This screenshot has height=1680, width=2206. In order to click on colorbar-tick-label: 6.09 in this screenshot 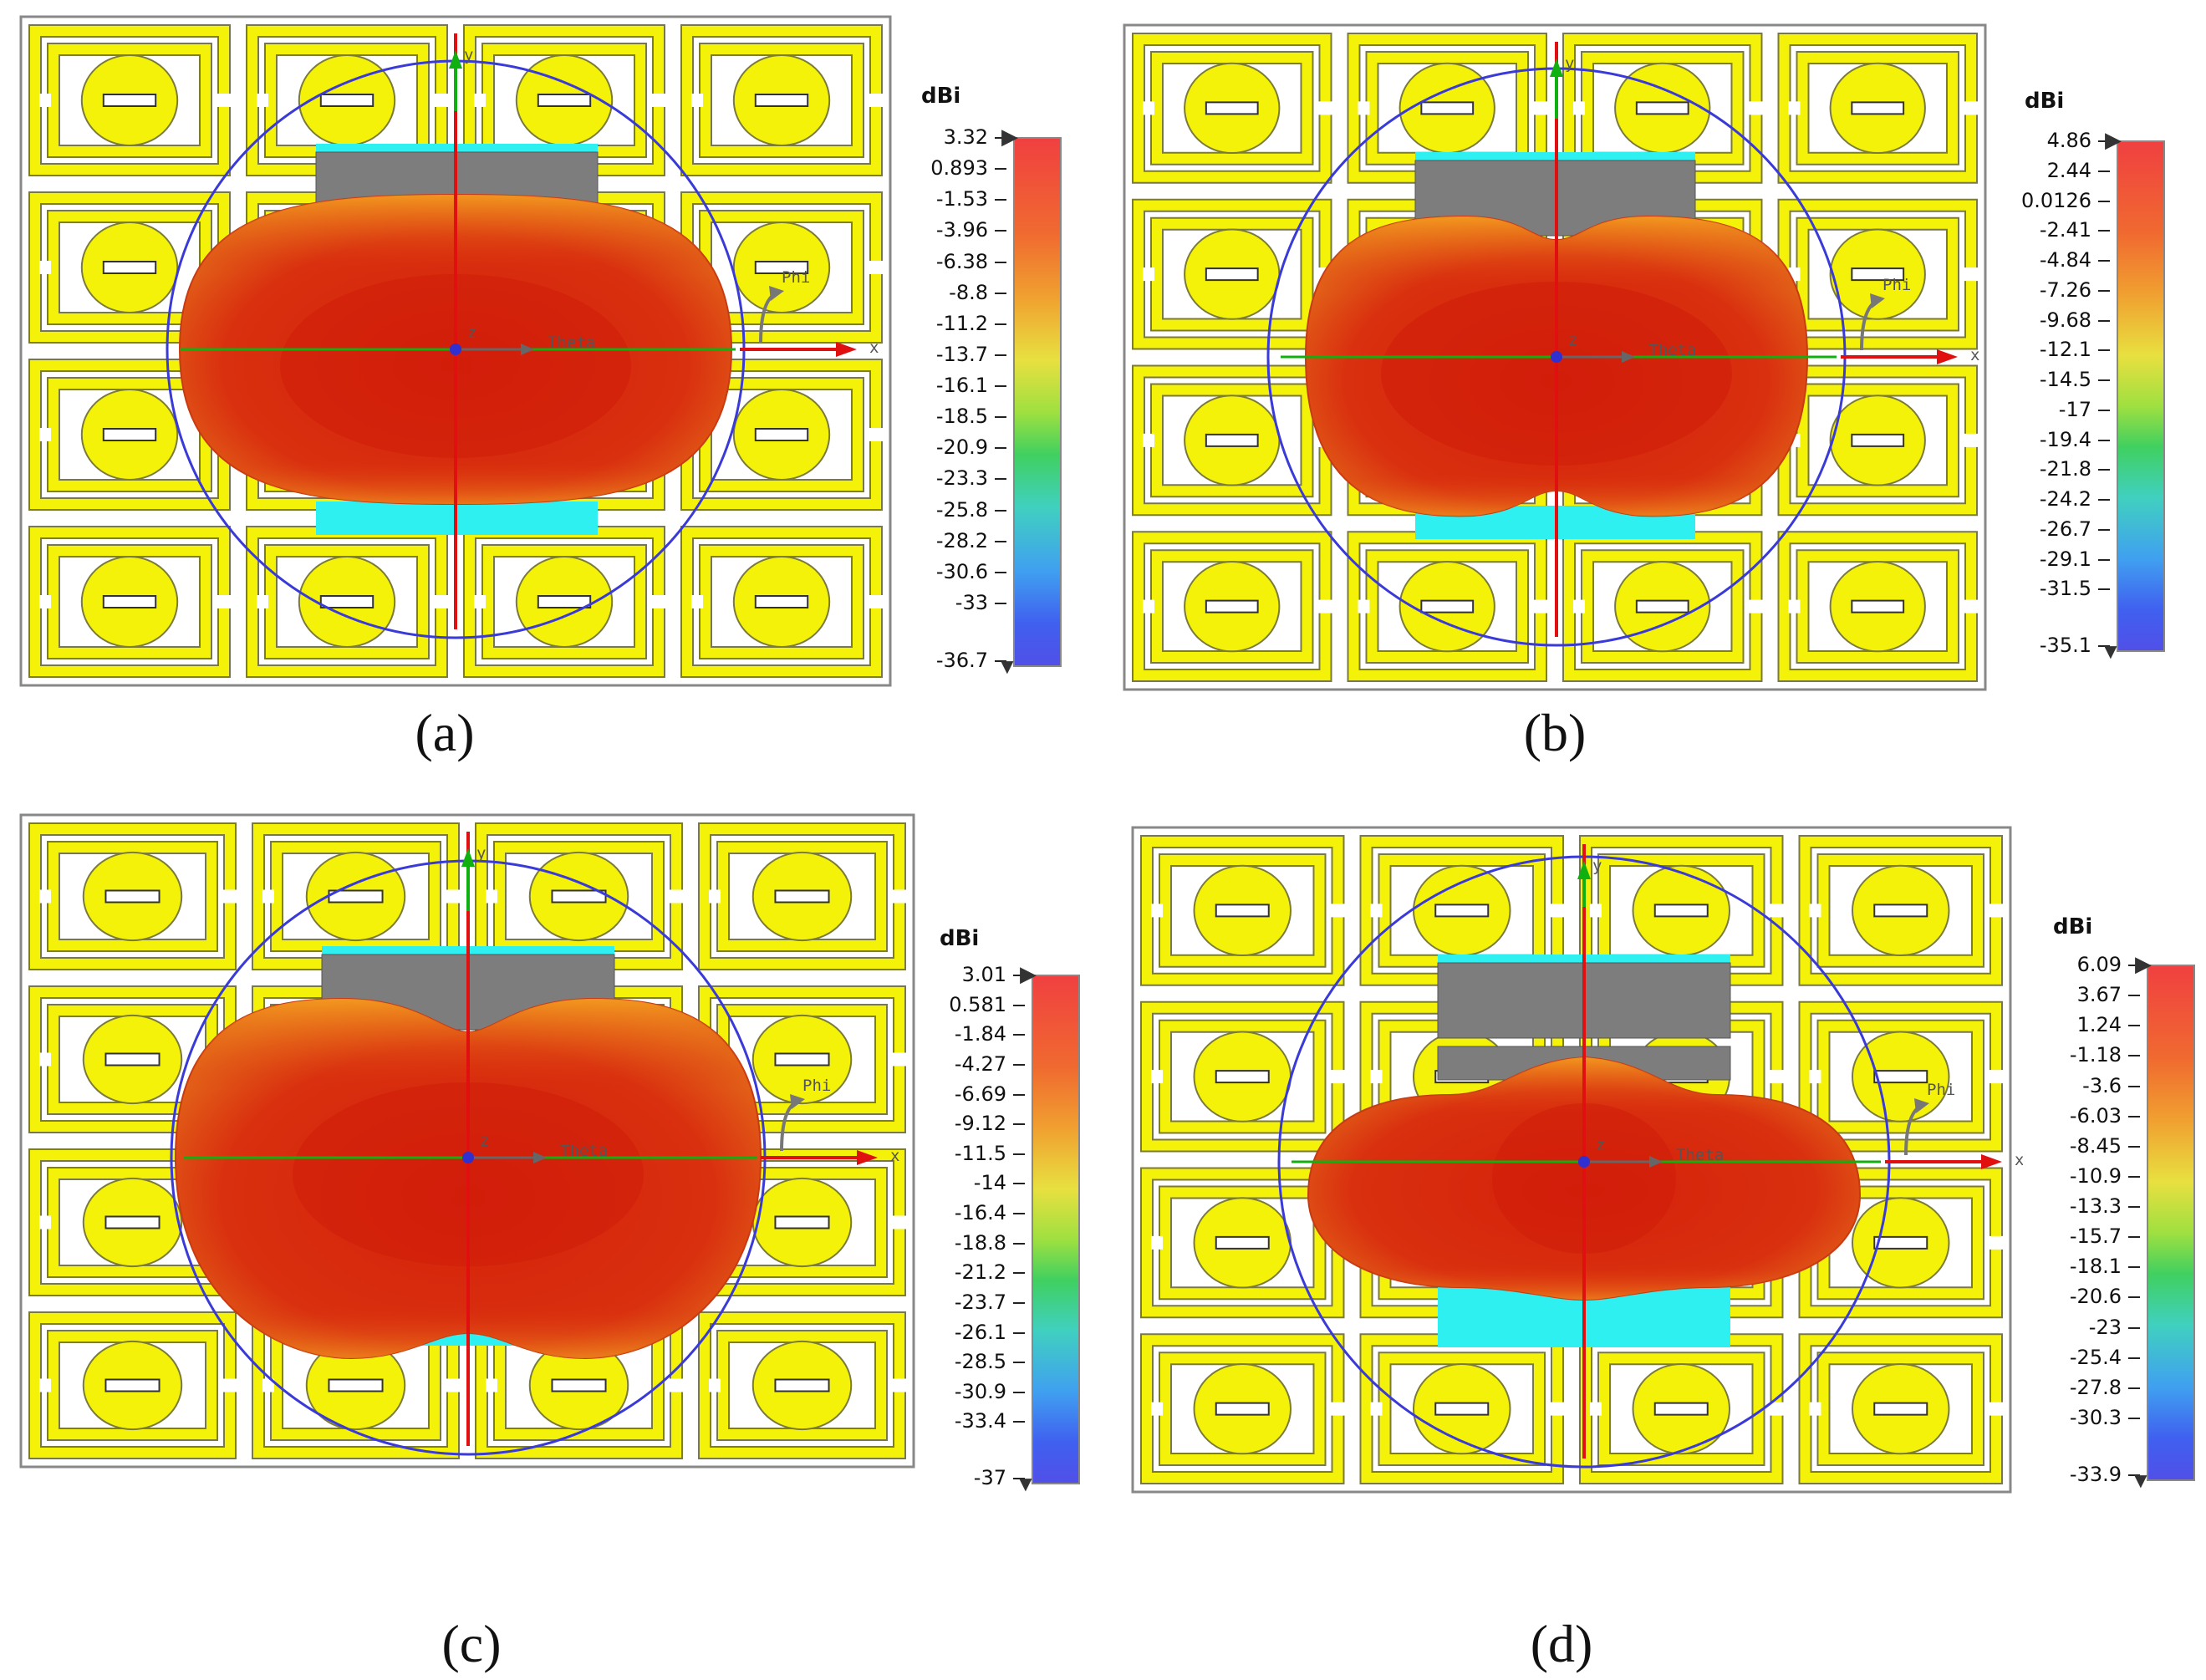, I will do `click(2099, 964)`.